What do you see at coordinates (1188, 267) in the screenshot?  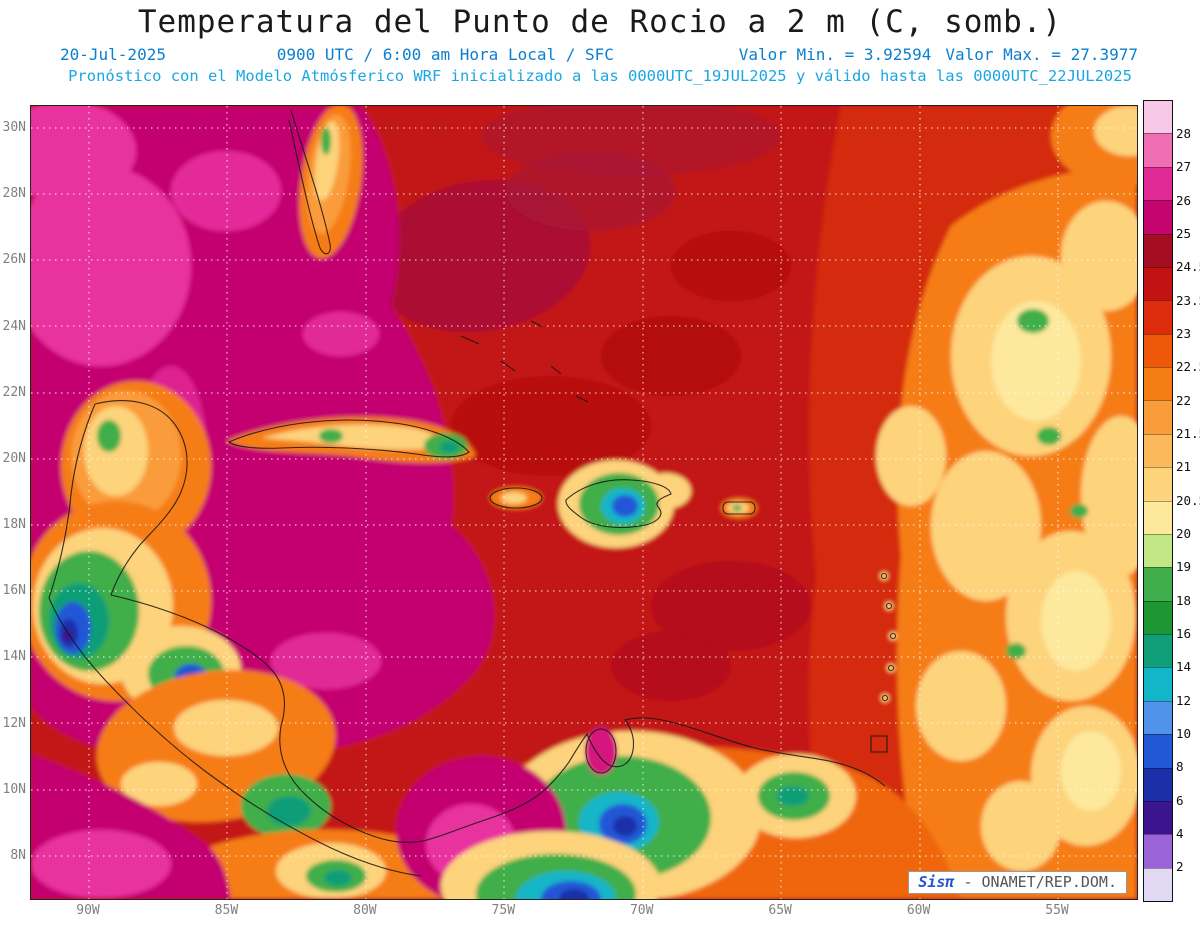 I see `colorbar-label: 24.5` at bounding box center [1188, 267].